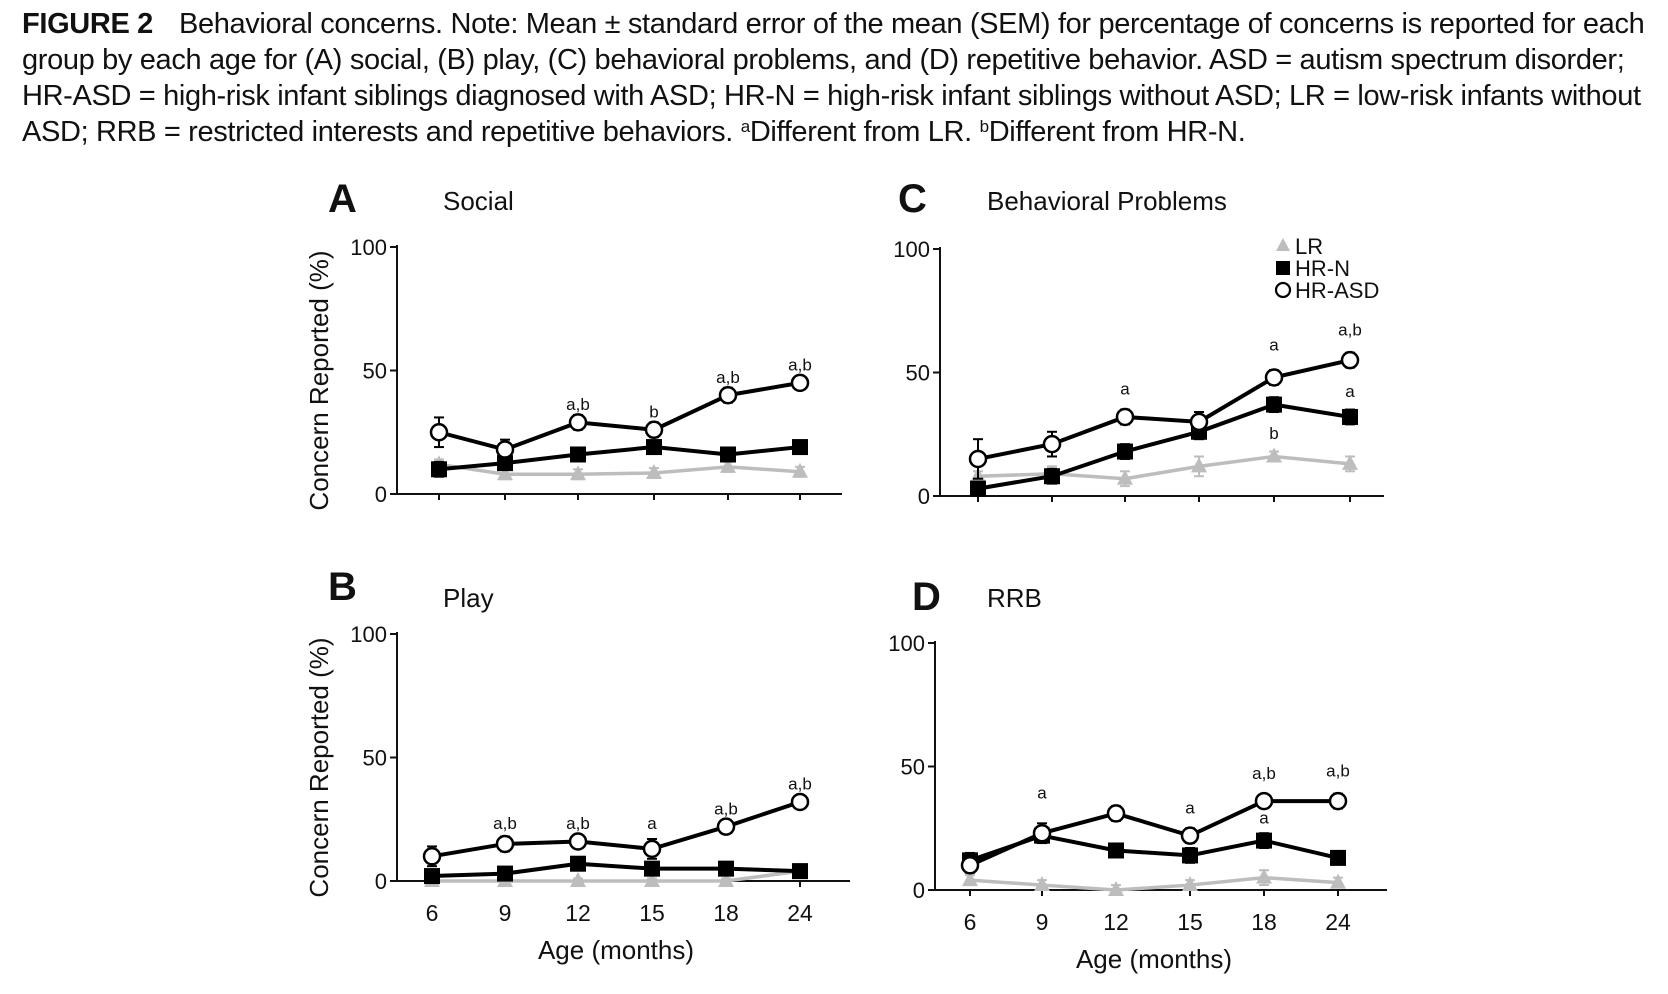 This screenshot has width=1668, height=994. I want to click on series-line-LR, so click(619, 469).